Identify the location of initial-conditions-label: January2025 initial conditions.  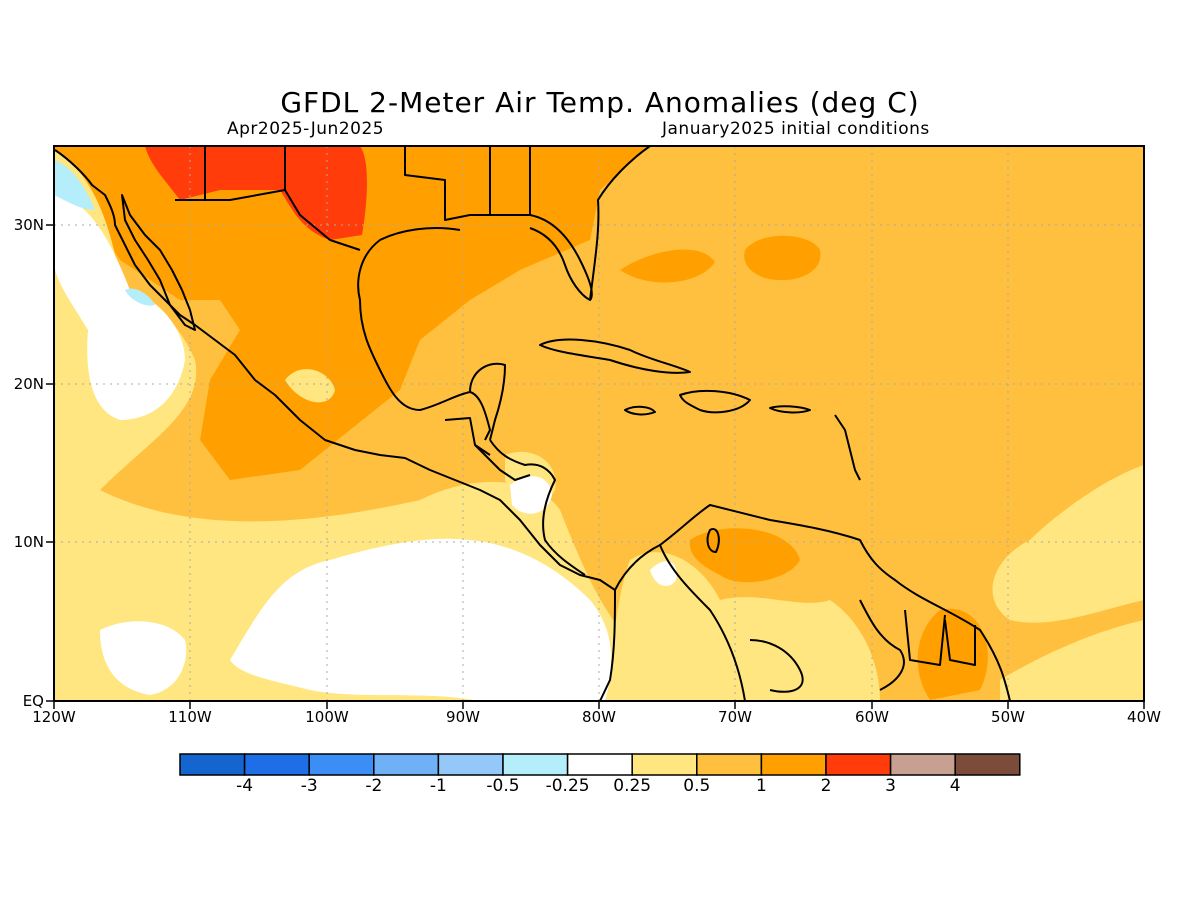
(796, 129).